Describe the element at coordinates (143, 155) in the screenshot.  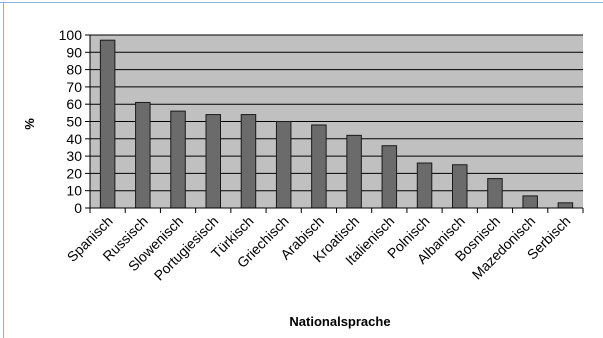
I see `bar-russisch` at that location.